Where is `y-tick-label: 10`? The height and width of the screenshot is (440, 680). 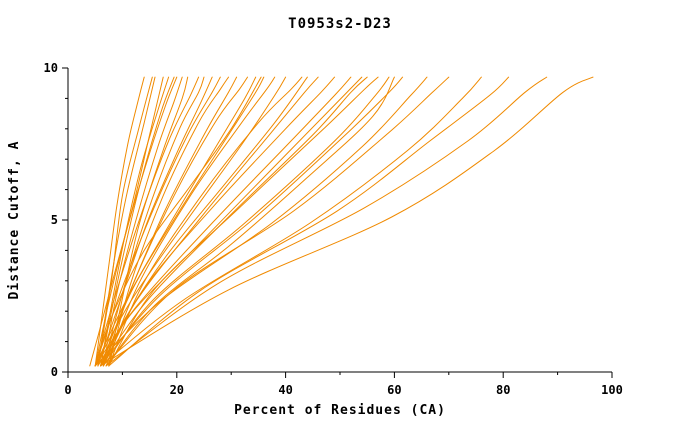 y-tick-label: 10 is located at coordinates (51, 68).